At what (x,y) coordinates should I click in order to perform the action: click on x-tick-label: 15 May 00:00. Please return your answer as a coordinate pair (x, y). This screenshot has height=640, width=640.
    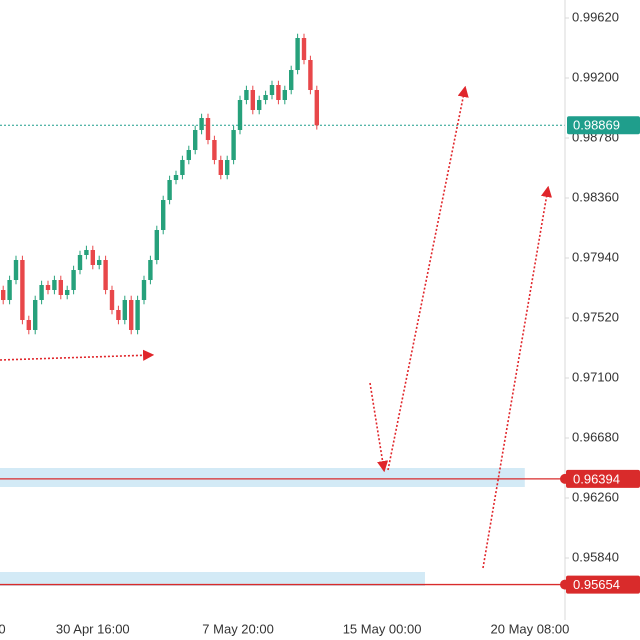
    Looking at the image, I should click on (382, 628).